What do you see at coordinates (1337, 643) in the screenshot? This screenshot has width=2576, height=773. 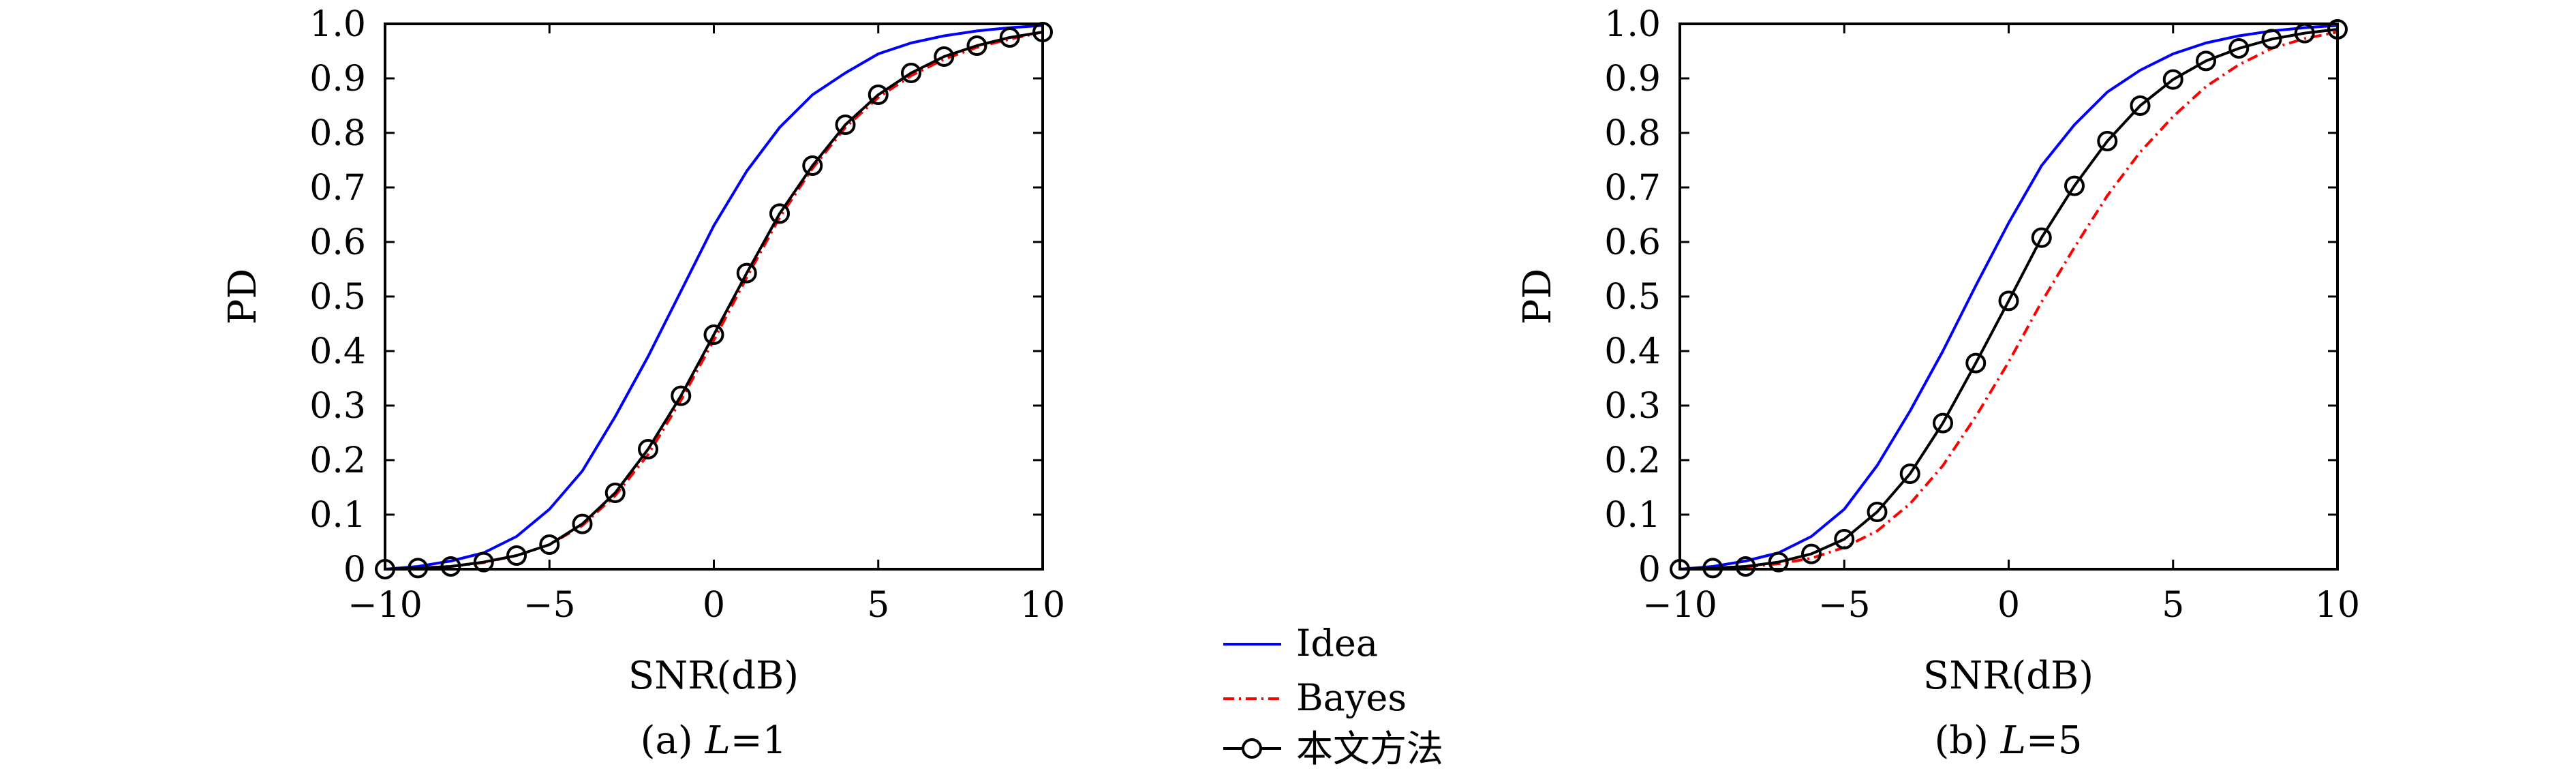 I see `legend-label-idea: Idea` at bounding box center [1337, 643].